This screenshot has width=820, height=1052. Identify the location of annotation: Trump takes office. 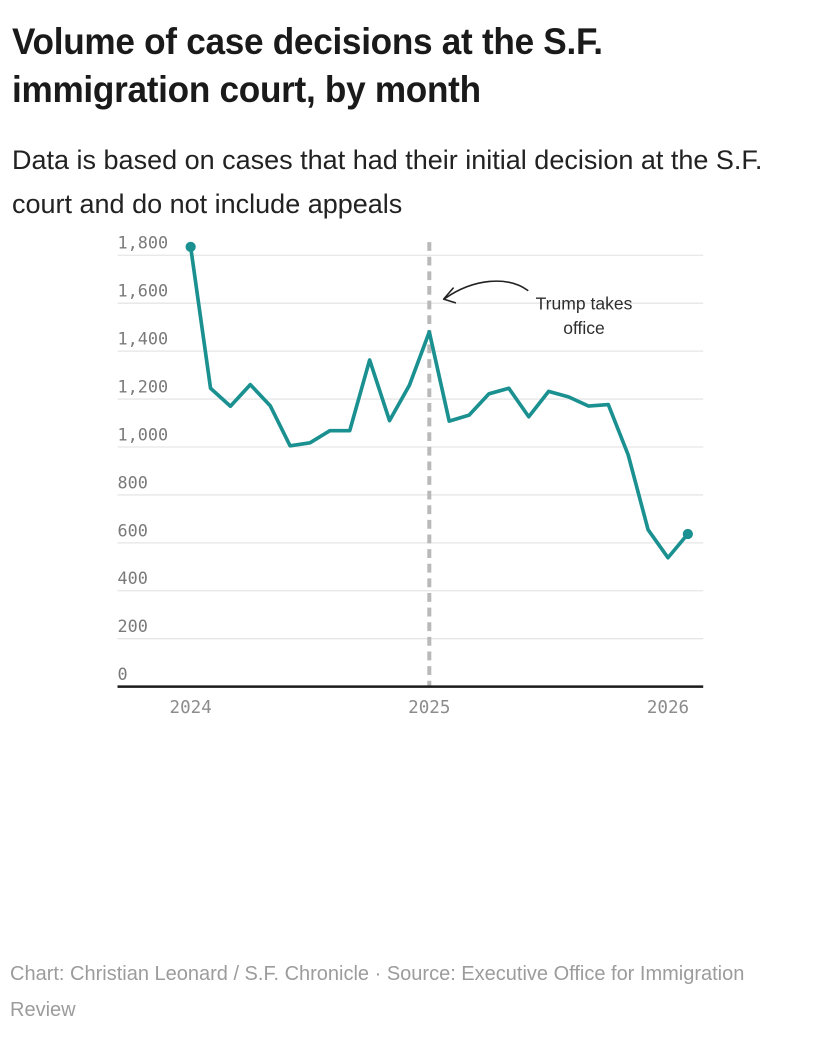
(537, 309).